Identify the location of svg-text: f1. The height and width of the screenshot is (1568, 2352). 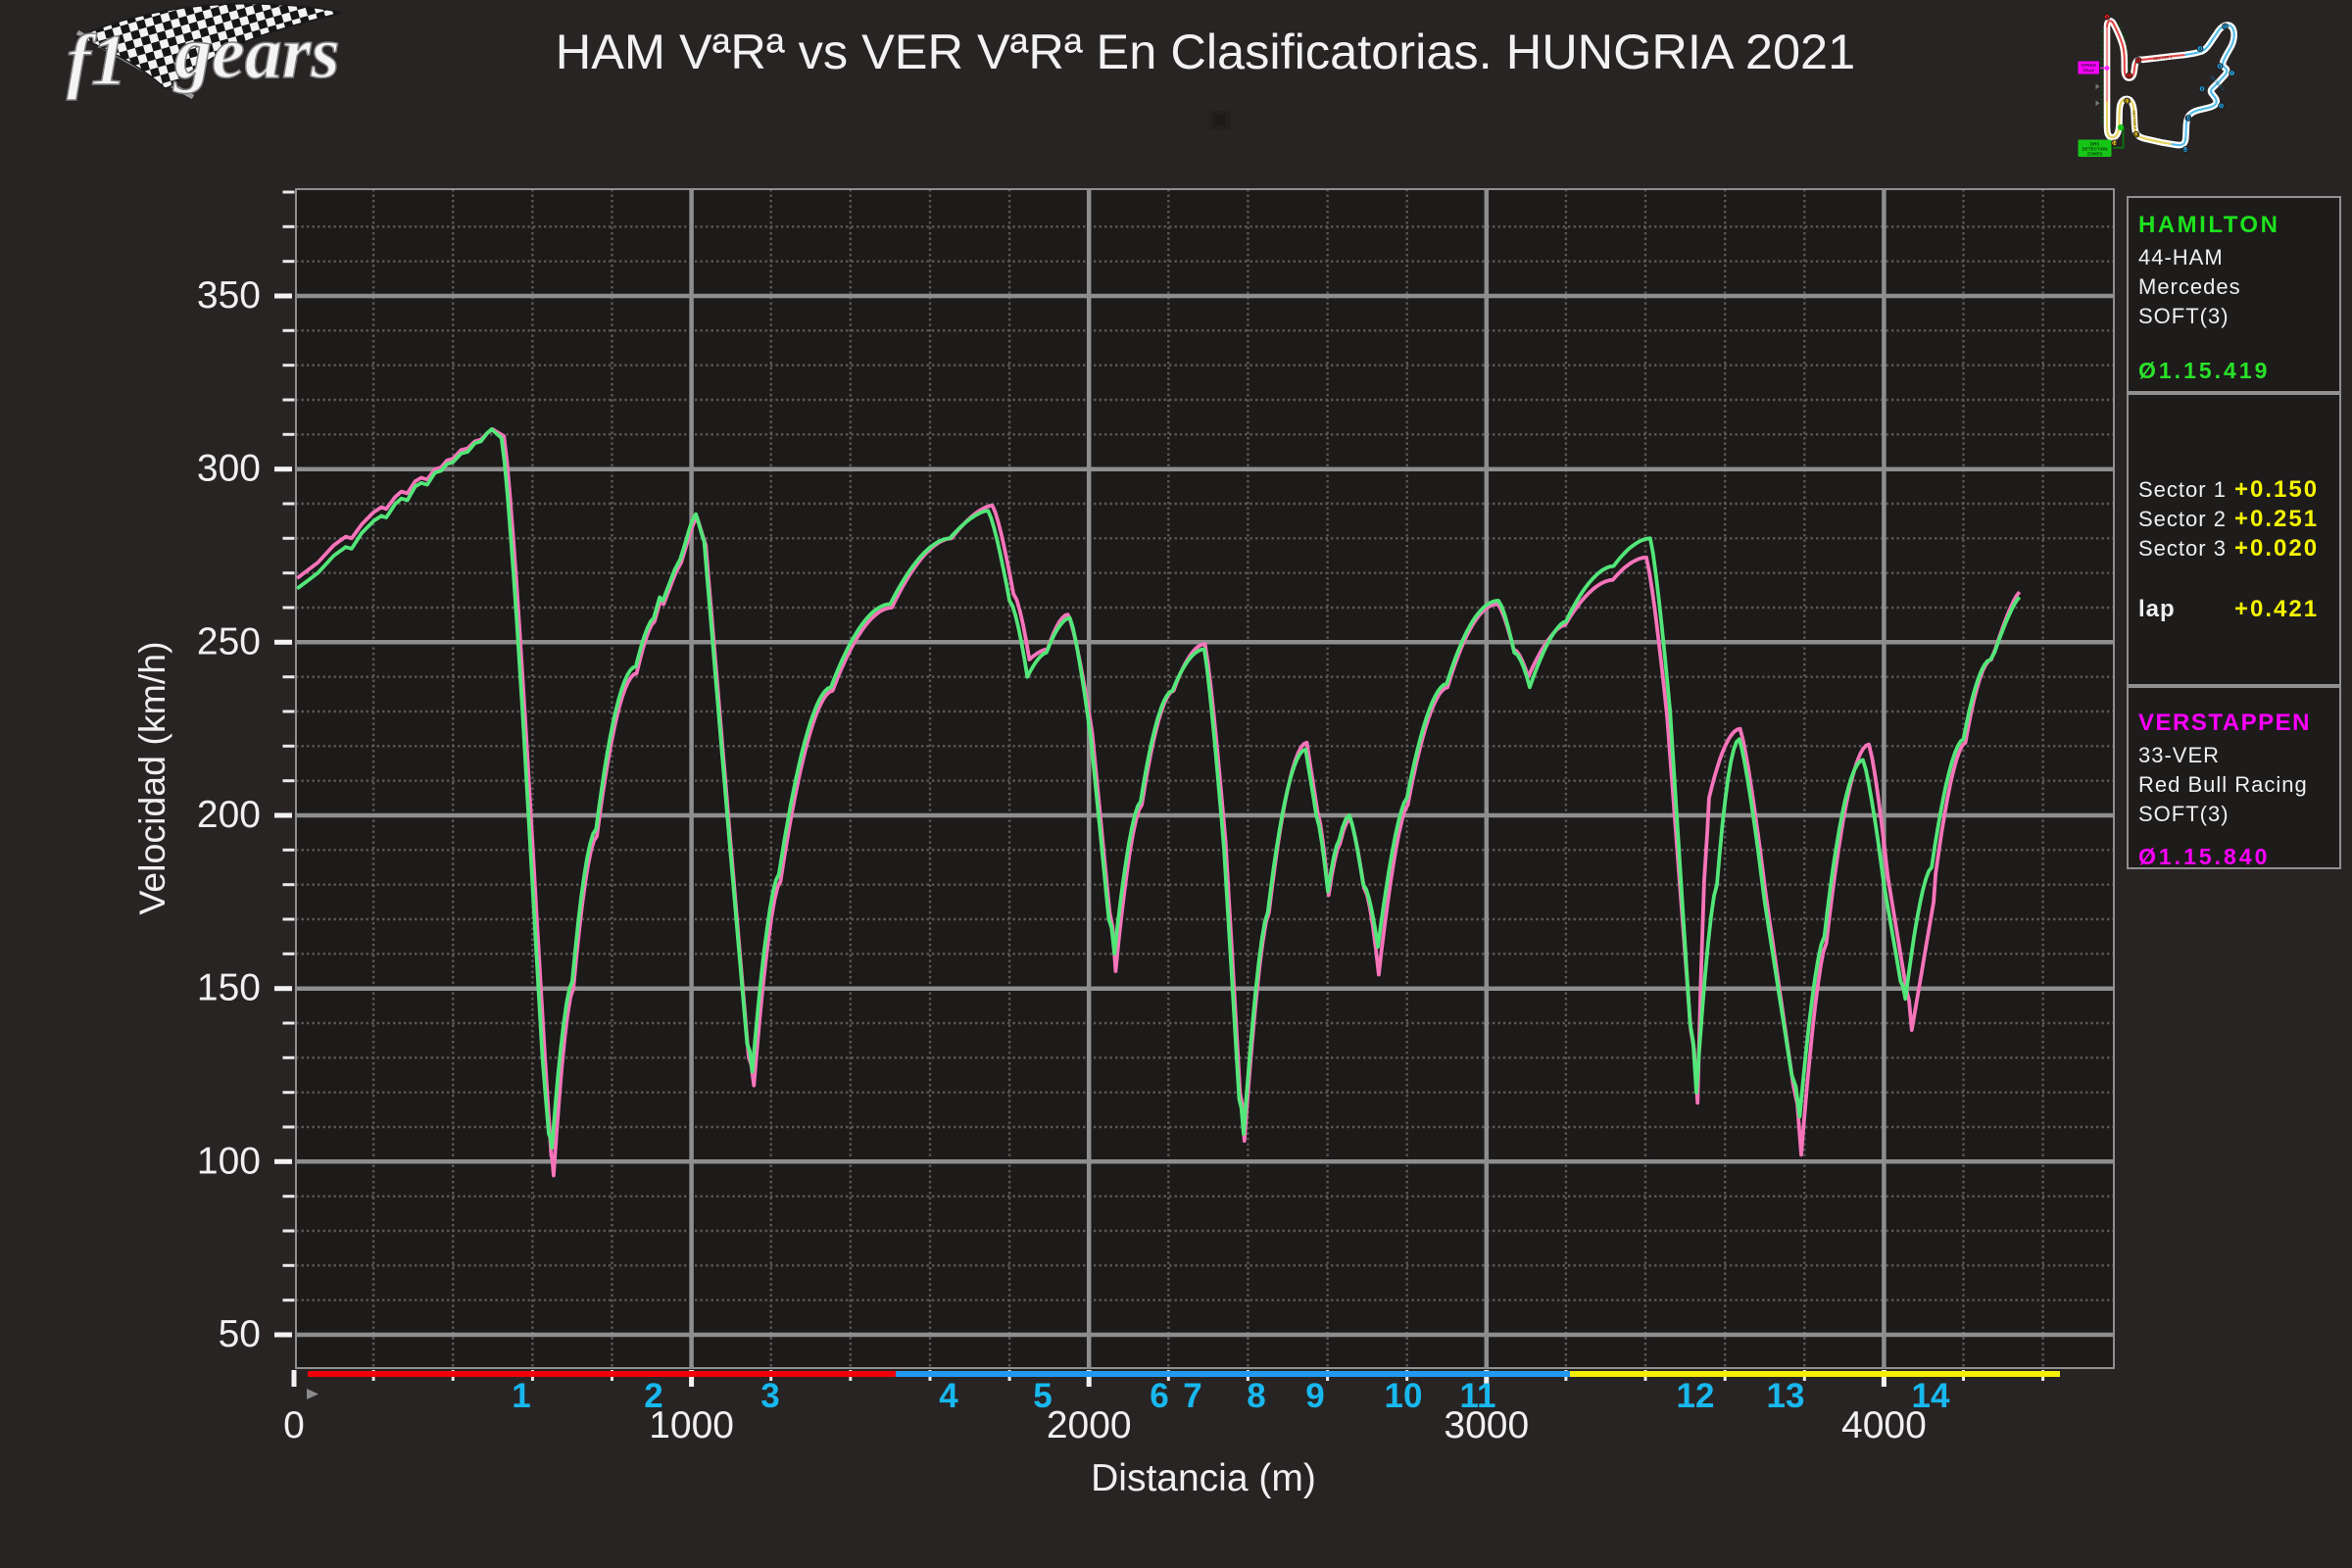
(97, 61).